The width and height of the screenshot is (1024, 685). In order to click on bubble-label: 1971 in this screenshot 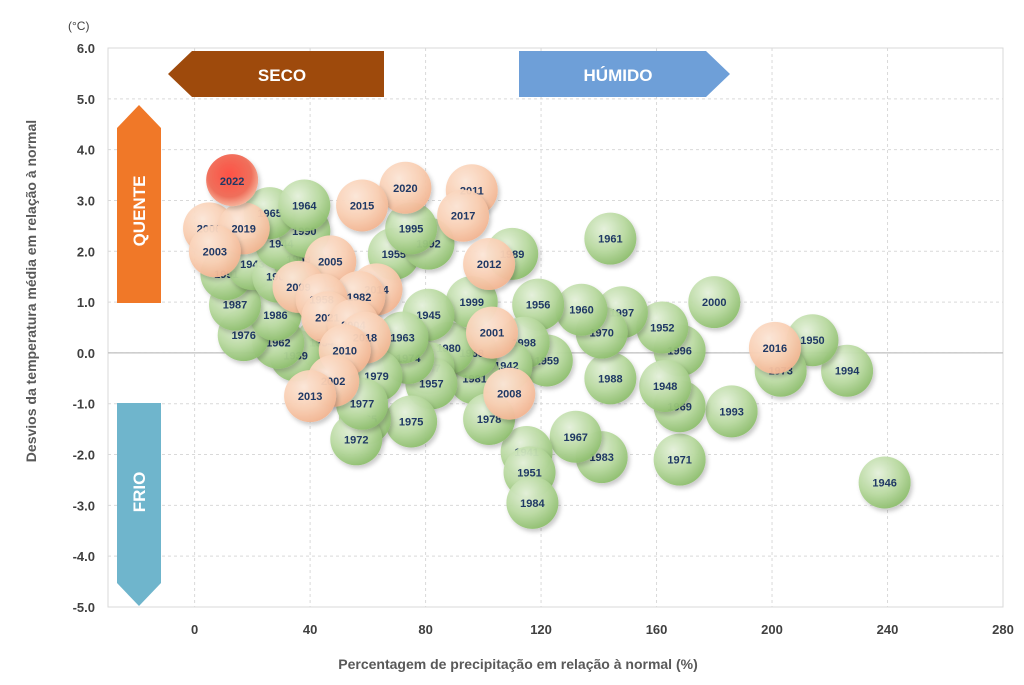, I will do `click(679, 461)`.